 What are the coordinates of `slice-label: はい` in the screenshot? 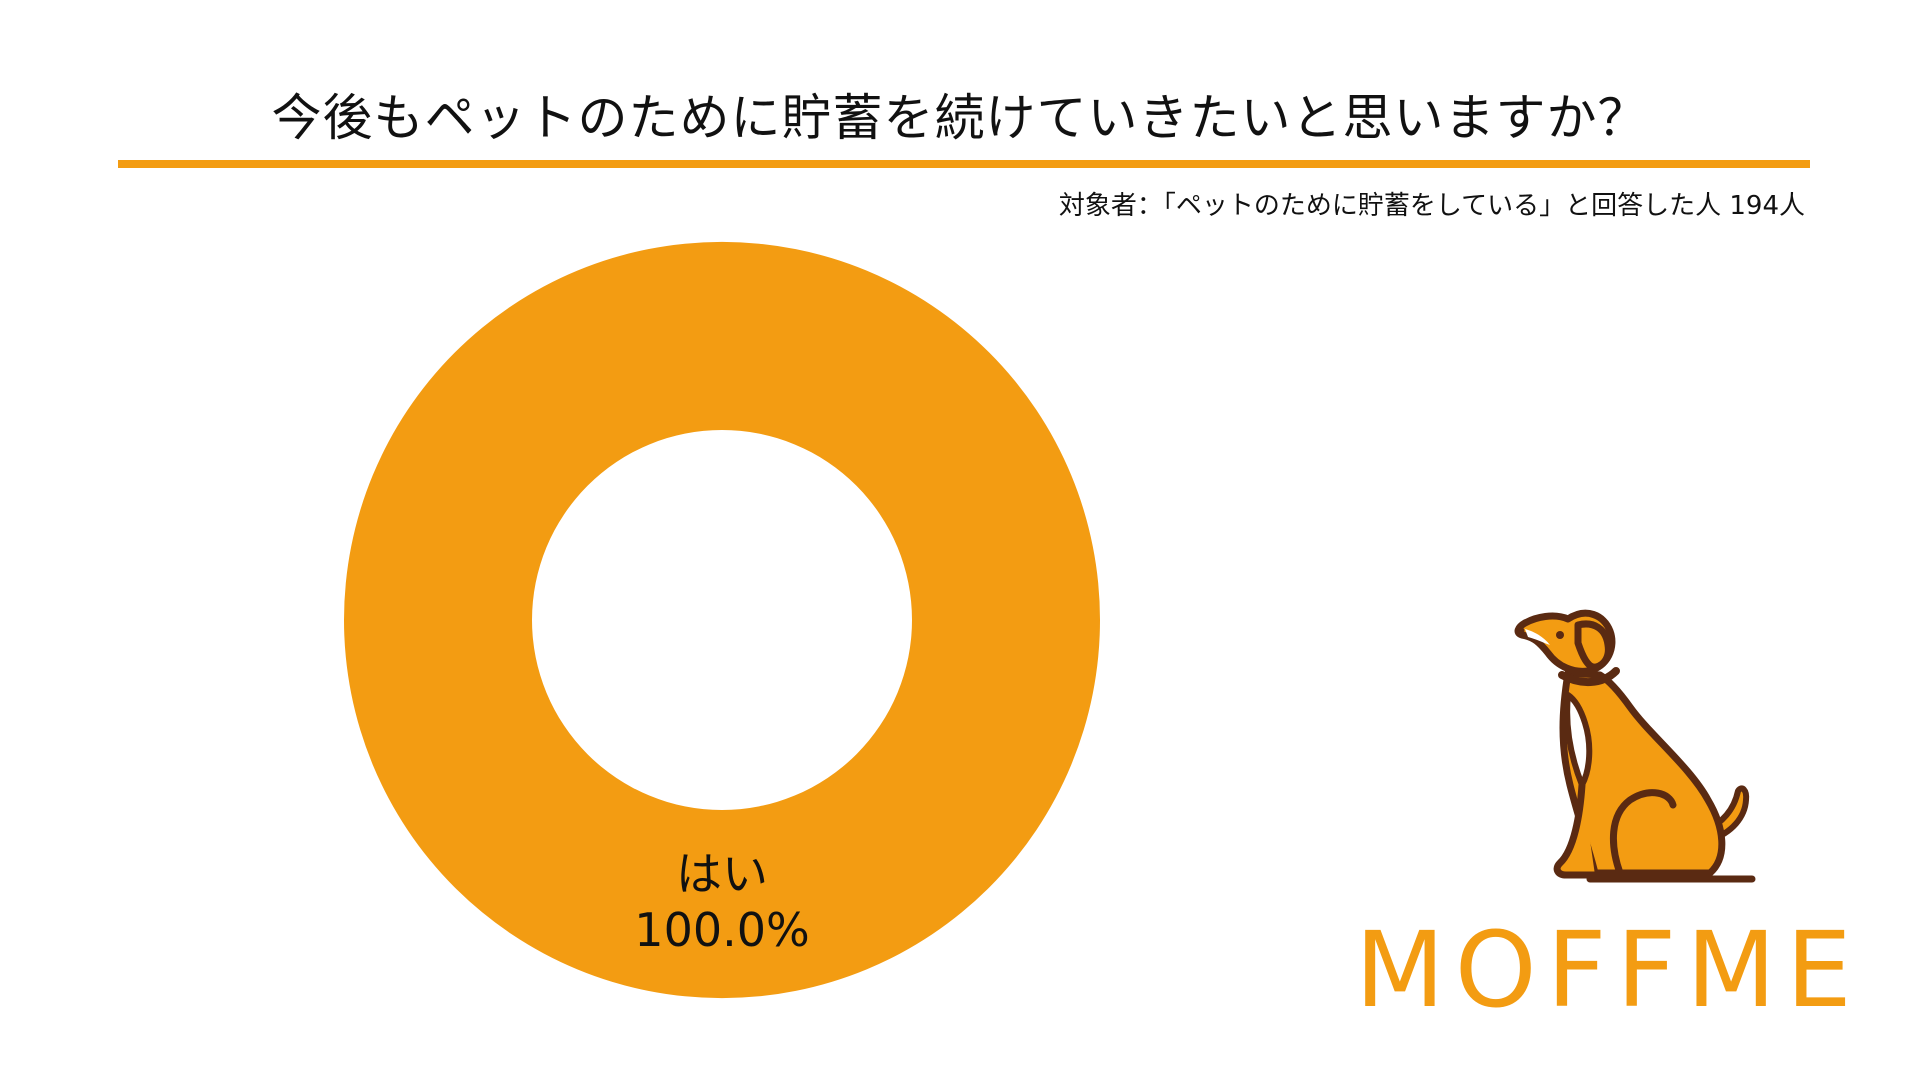 It's located at (722, 874).